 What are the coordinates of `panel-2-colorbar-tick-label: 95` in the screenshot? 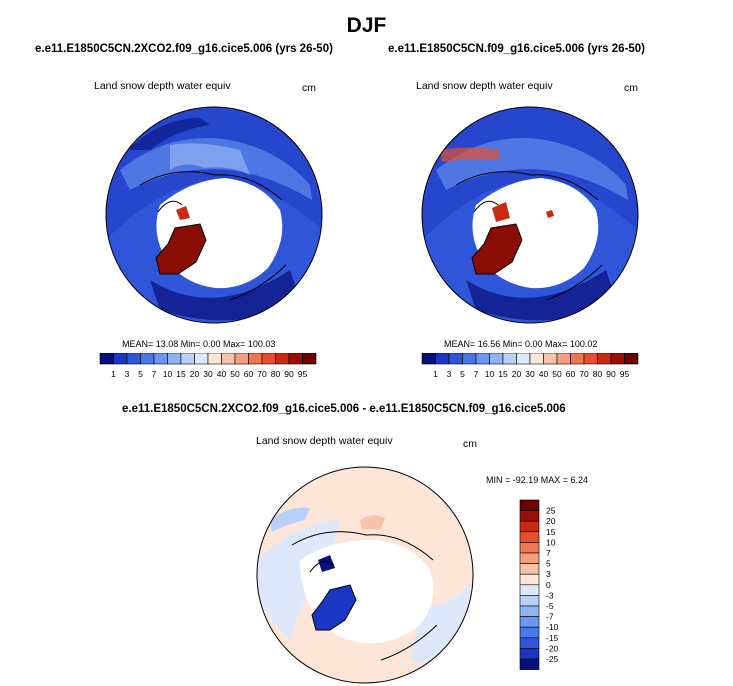 It's located at (625, 374).